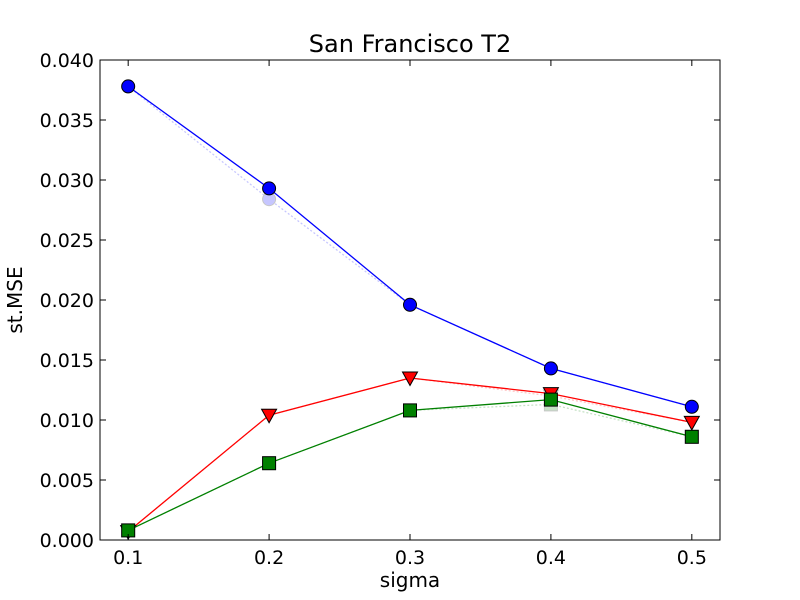 This screenshot has width=800, height=600. Describe the element at coordinates (692, 558) in the screenshot. I see `x-tick-label: 0.5` at that location.